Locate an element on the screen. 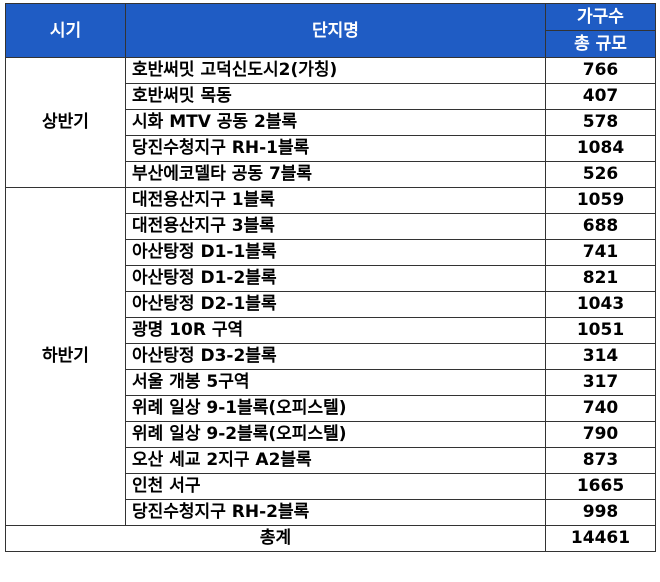  unit-count: 1665 is located at coordinates (600, 486).